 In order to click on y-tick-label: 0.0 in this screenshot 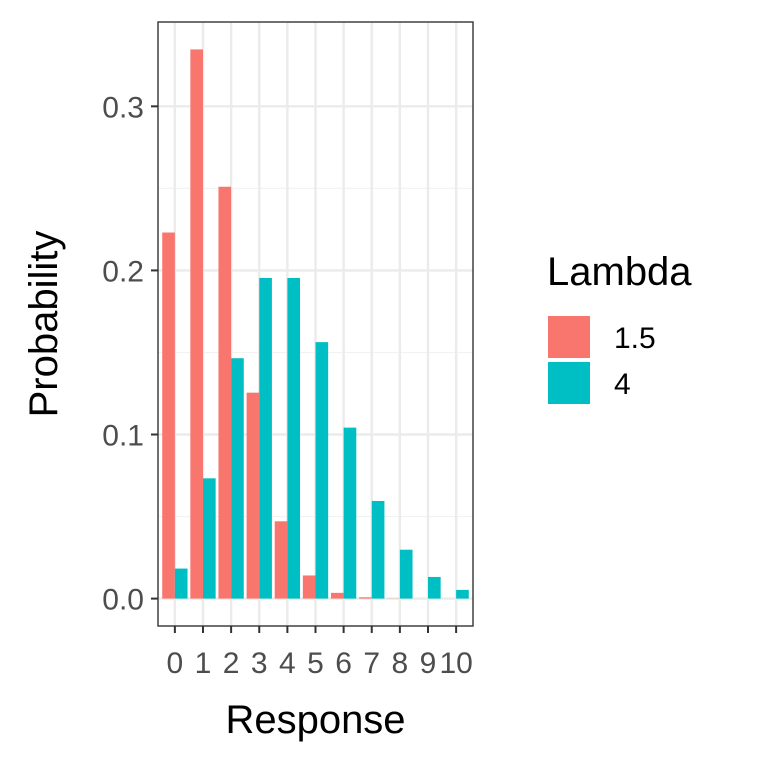, I will do `click(123, 600)`.